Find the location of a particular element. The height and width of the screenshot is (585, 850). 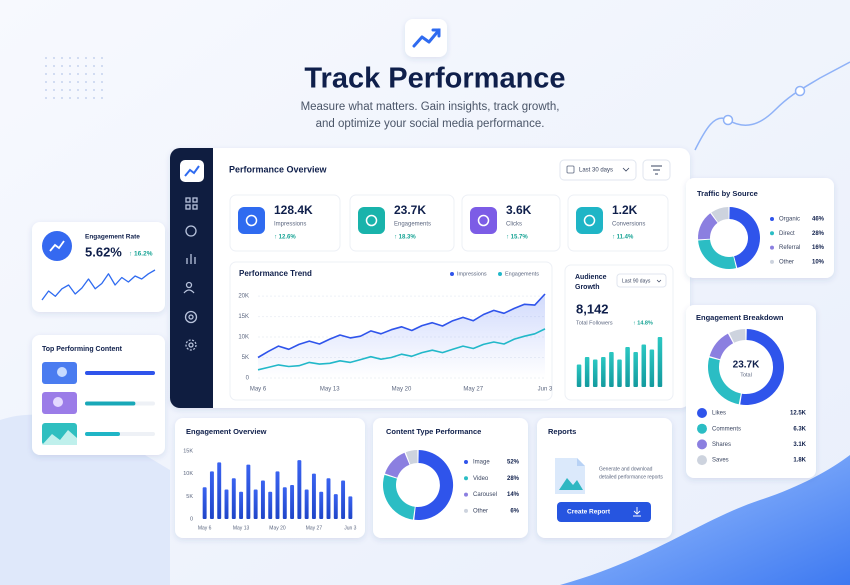

kpi-label: Engagements is located at coordinates (412, 225).